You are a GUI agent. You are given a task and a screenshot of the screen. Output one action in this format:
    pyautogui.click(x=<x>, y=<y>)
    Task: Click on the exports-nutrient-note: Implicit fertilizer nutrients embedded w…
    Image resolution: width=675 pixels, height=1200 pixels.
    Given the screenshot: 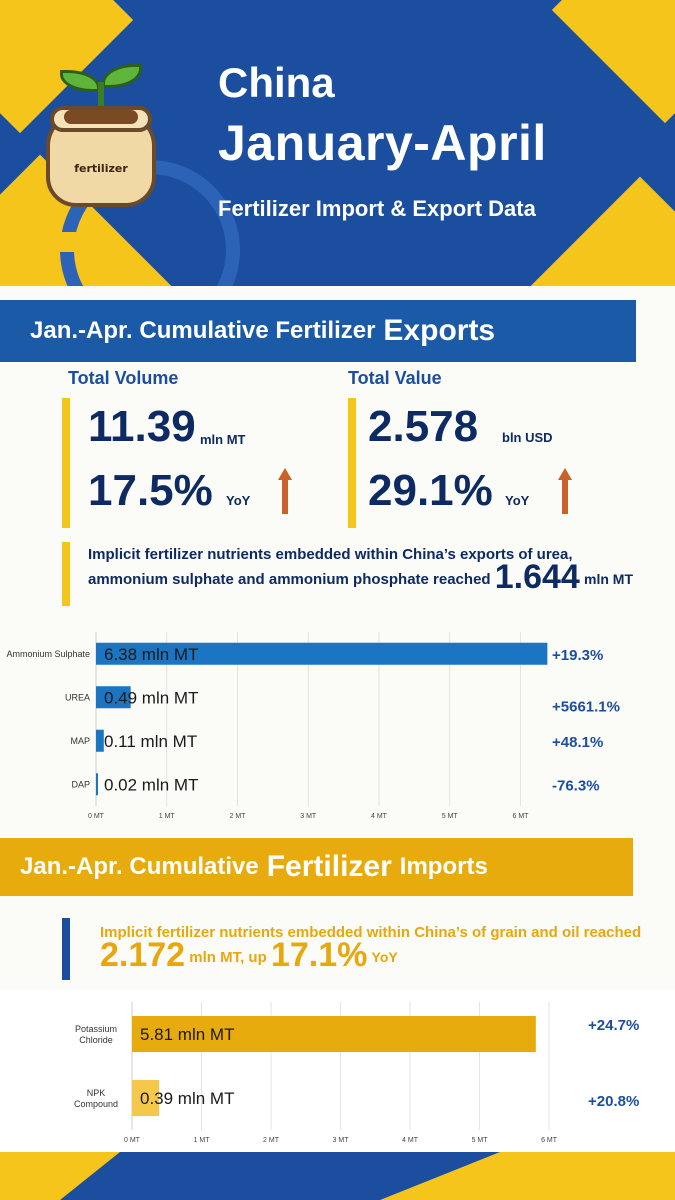 What is the action you would take?
    pyautogui.click(x=378, y=569)
    